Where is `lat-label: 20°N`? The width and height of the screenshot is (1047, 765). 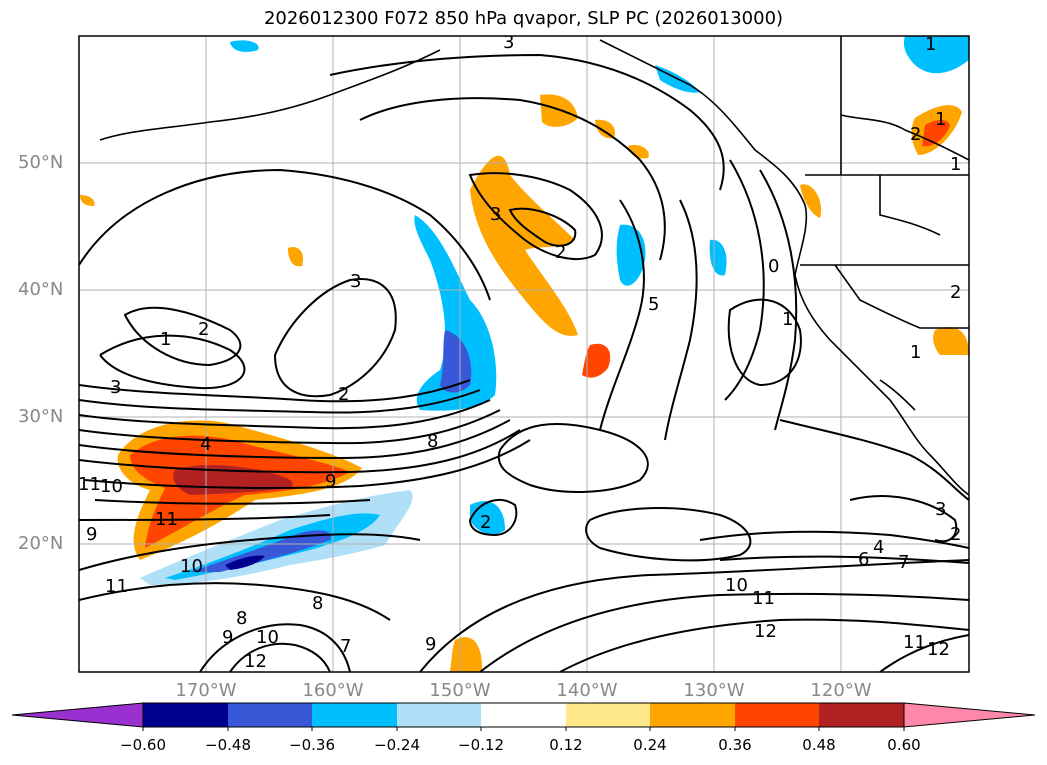 lat-label: 20°N is located at coordinates (41, 543).